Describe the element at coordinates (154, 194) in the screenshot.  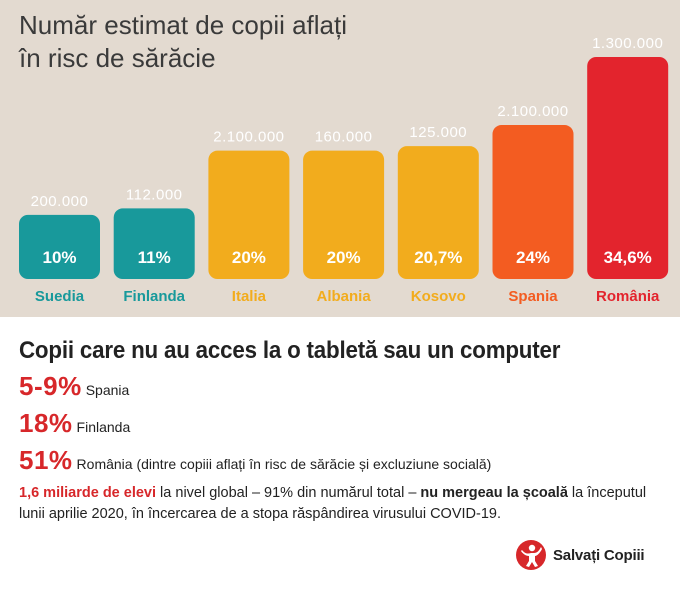
I see `bar-count-label: 112.000` at that location.